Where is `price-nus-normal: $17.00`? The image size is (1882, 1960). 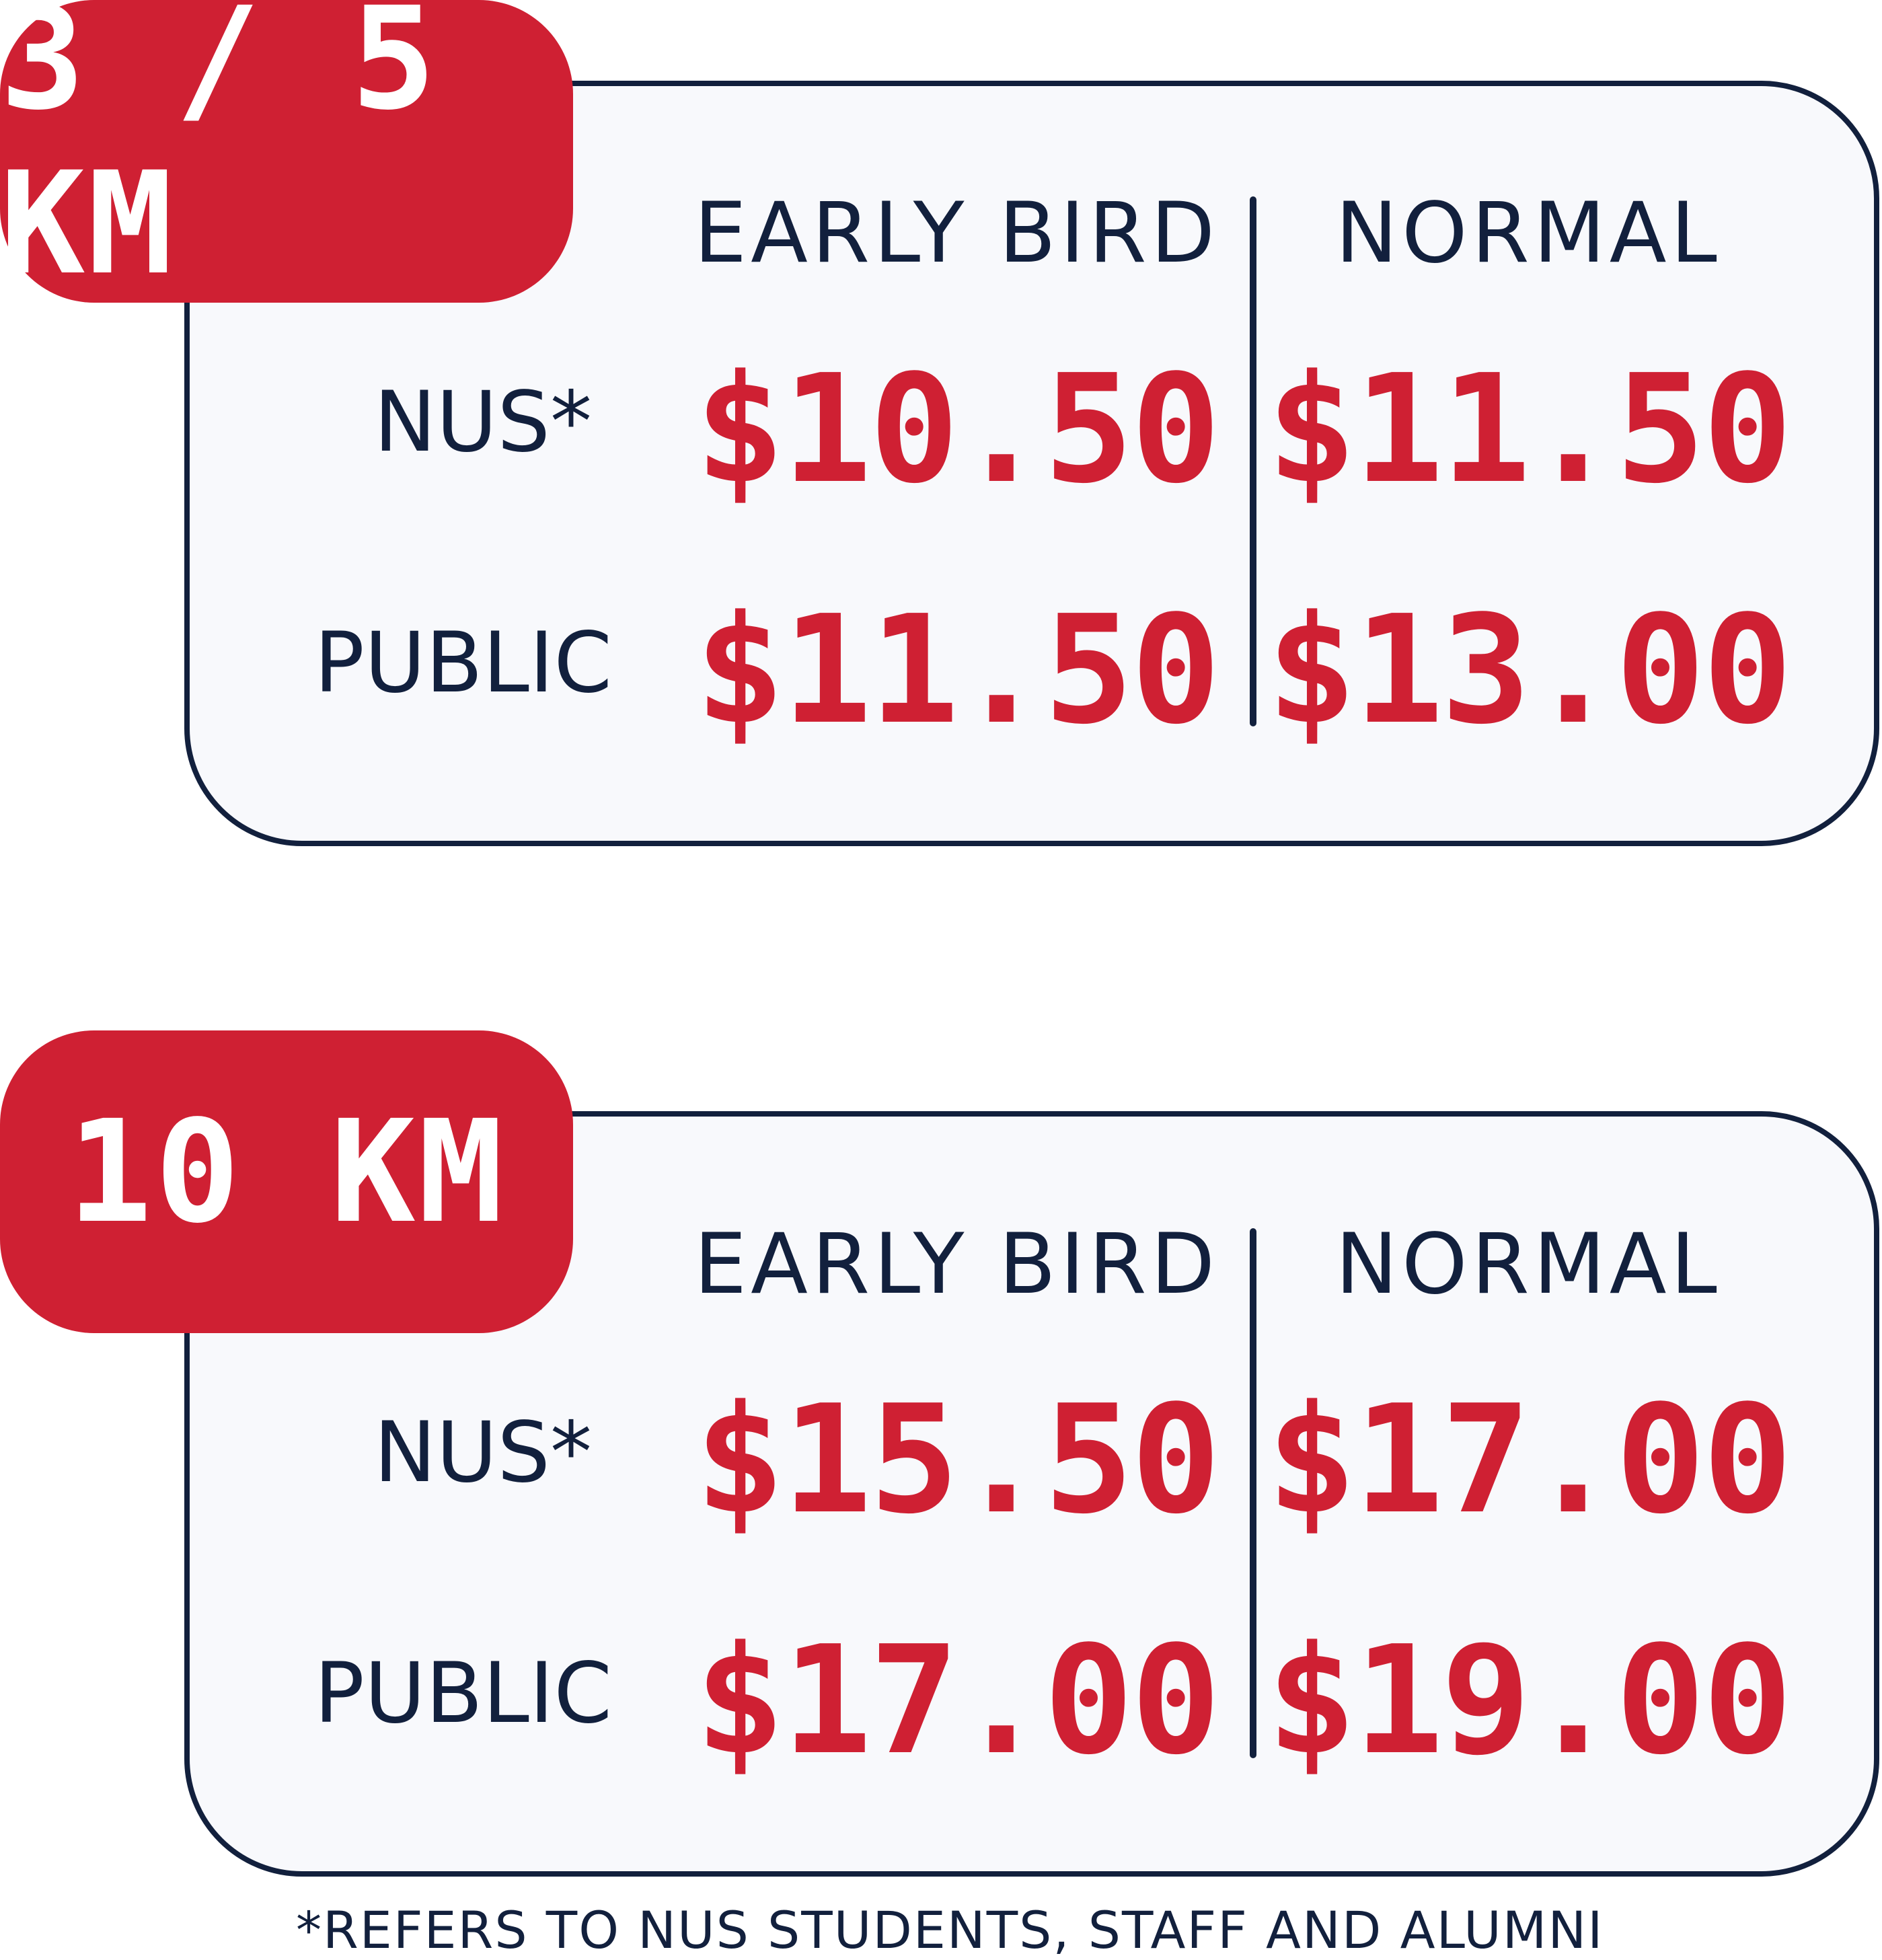 price-nus-normal: $17.00 is located at coordinates (1530, 1460).